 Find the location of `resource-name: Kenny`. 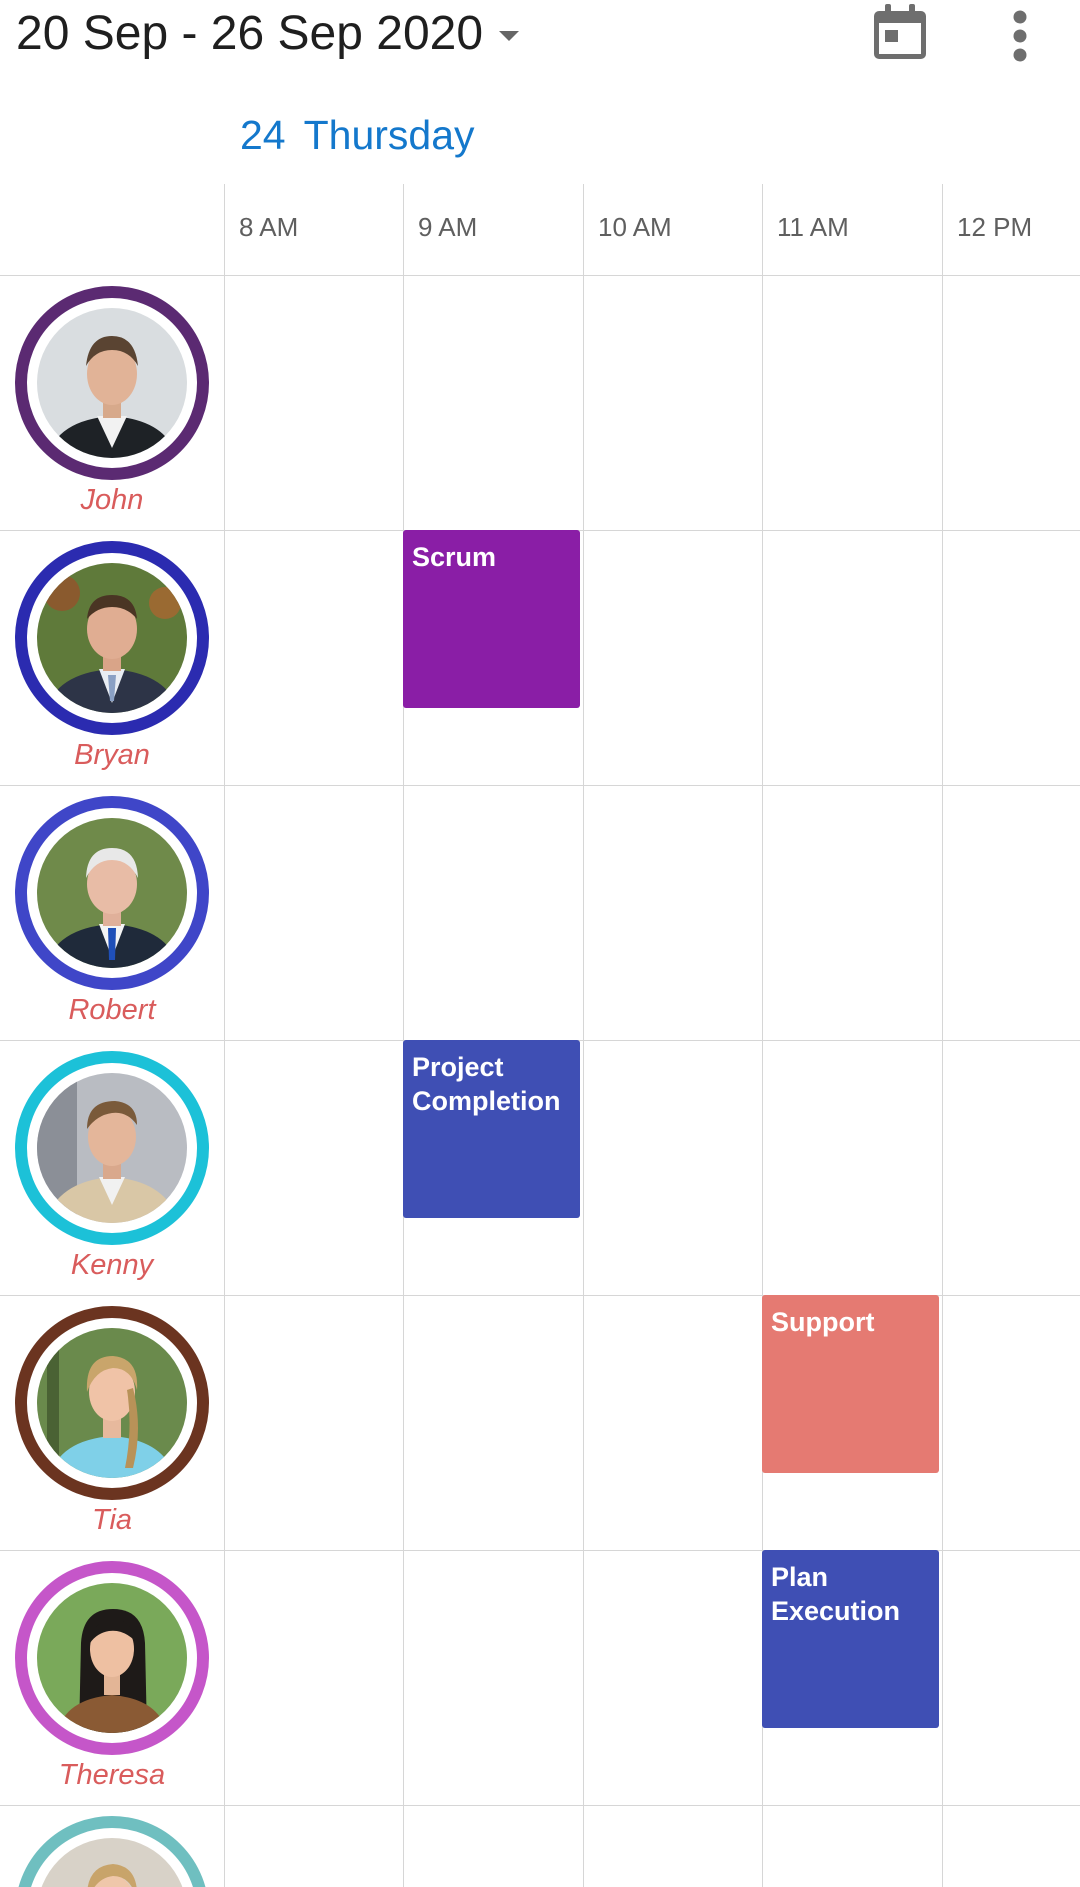

resource-name: Kenny is located at coordinates (112, 1265).